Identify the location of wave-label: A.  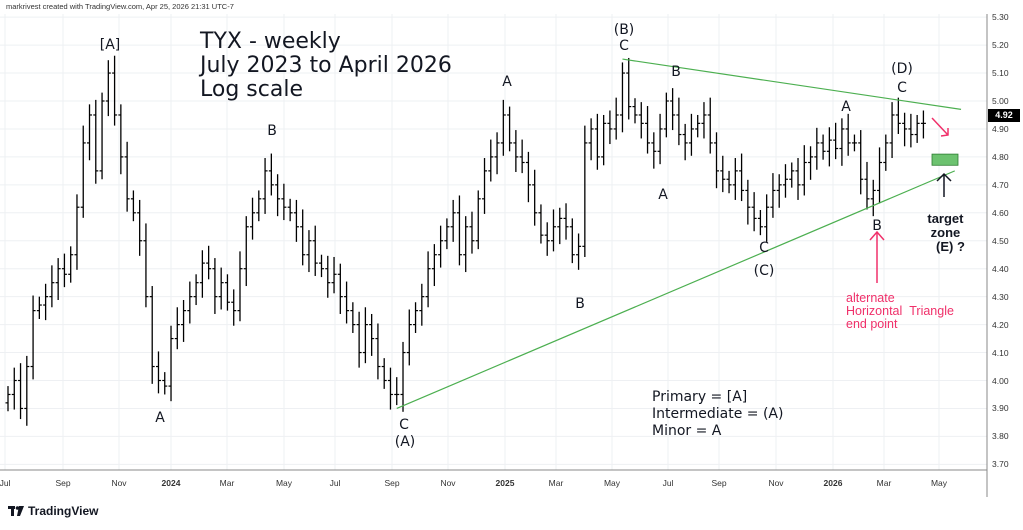
(663, 195).